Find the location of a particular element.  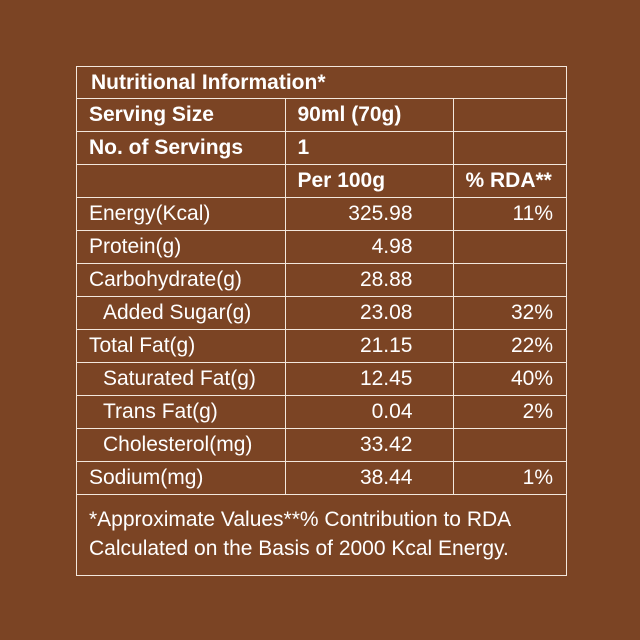

per100-header: Per 100g is located at coordinates (369, 180).